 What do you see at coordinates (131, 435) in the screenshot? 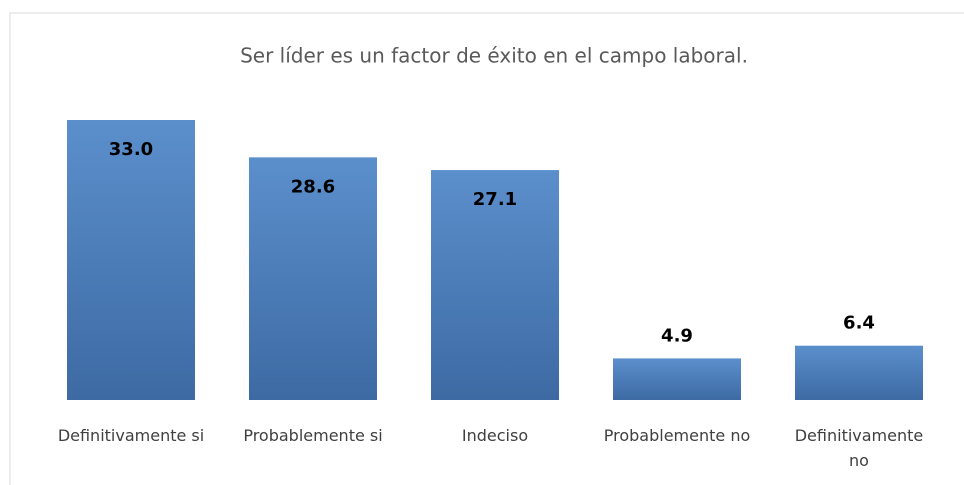
I see `x-tick-label: Definitivamente si` at bounding box center [131, 435].